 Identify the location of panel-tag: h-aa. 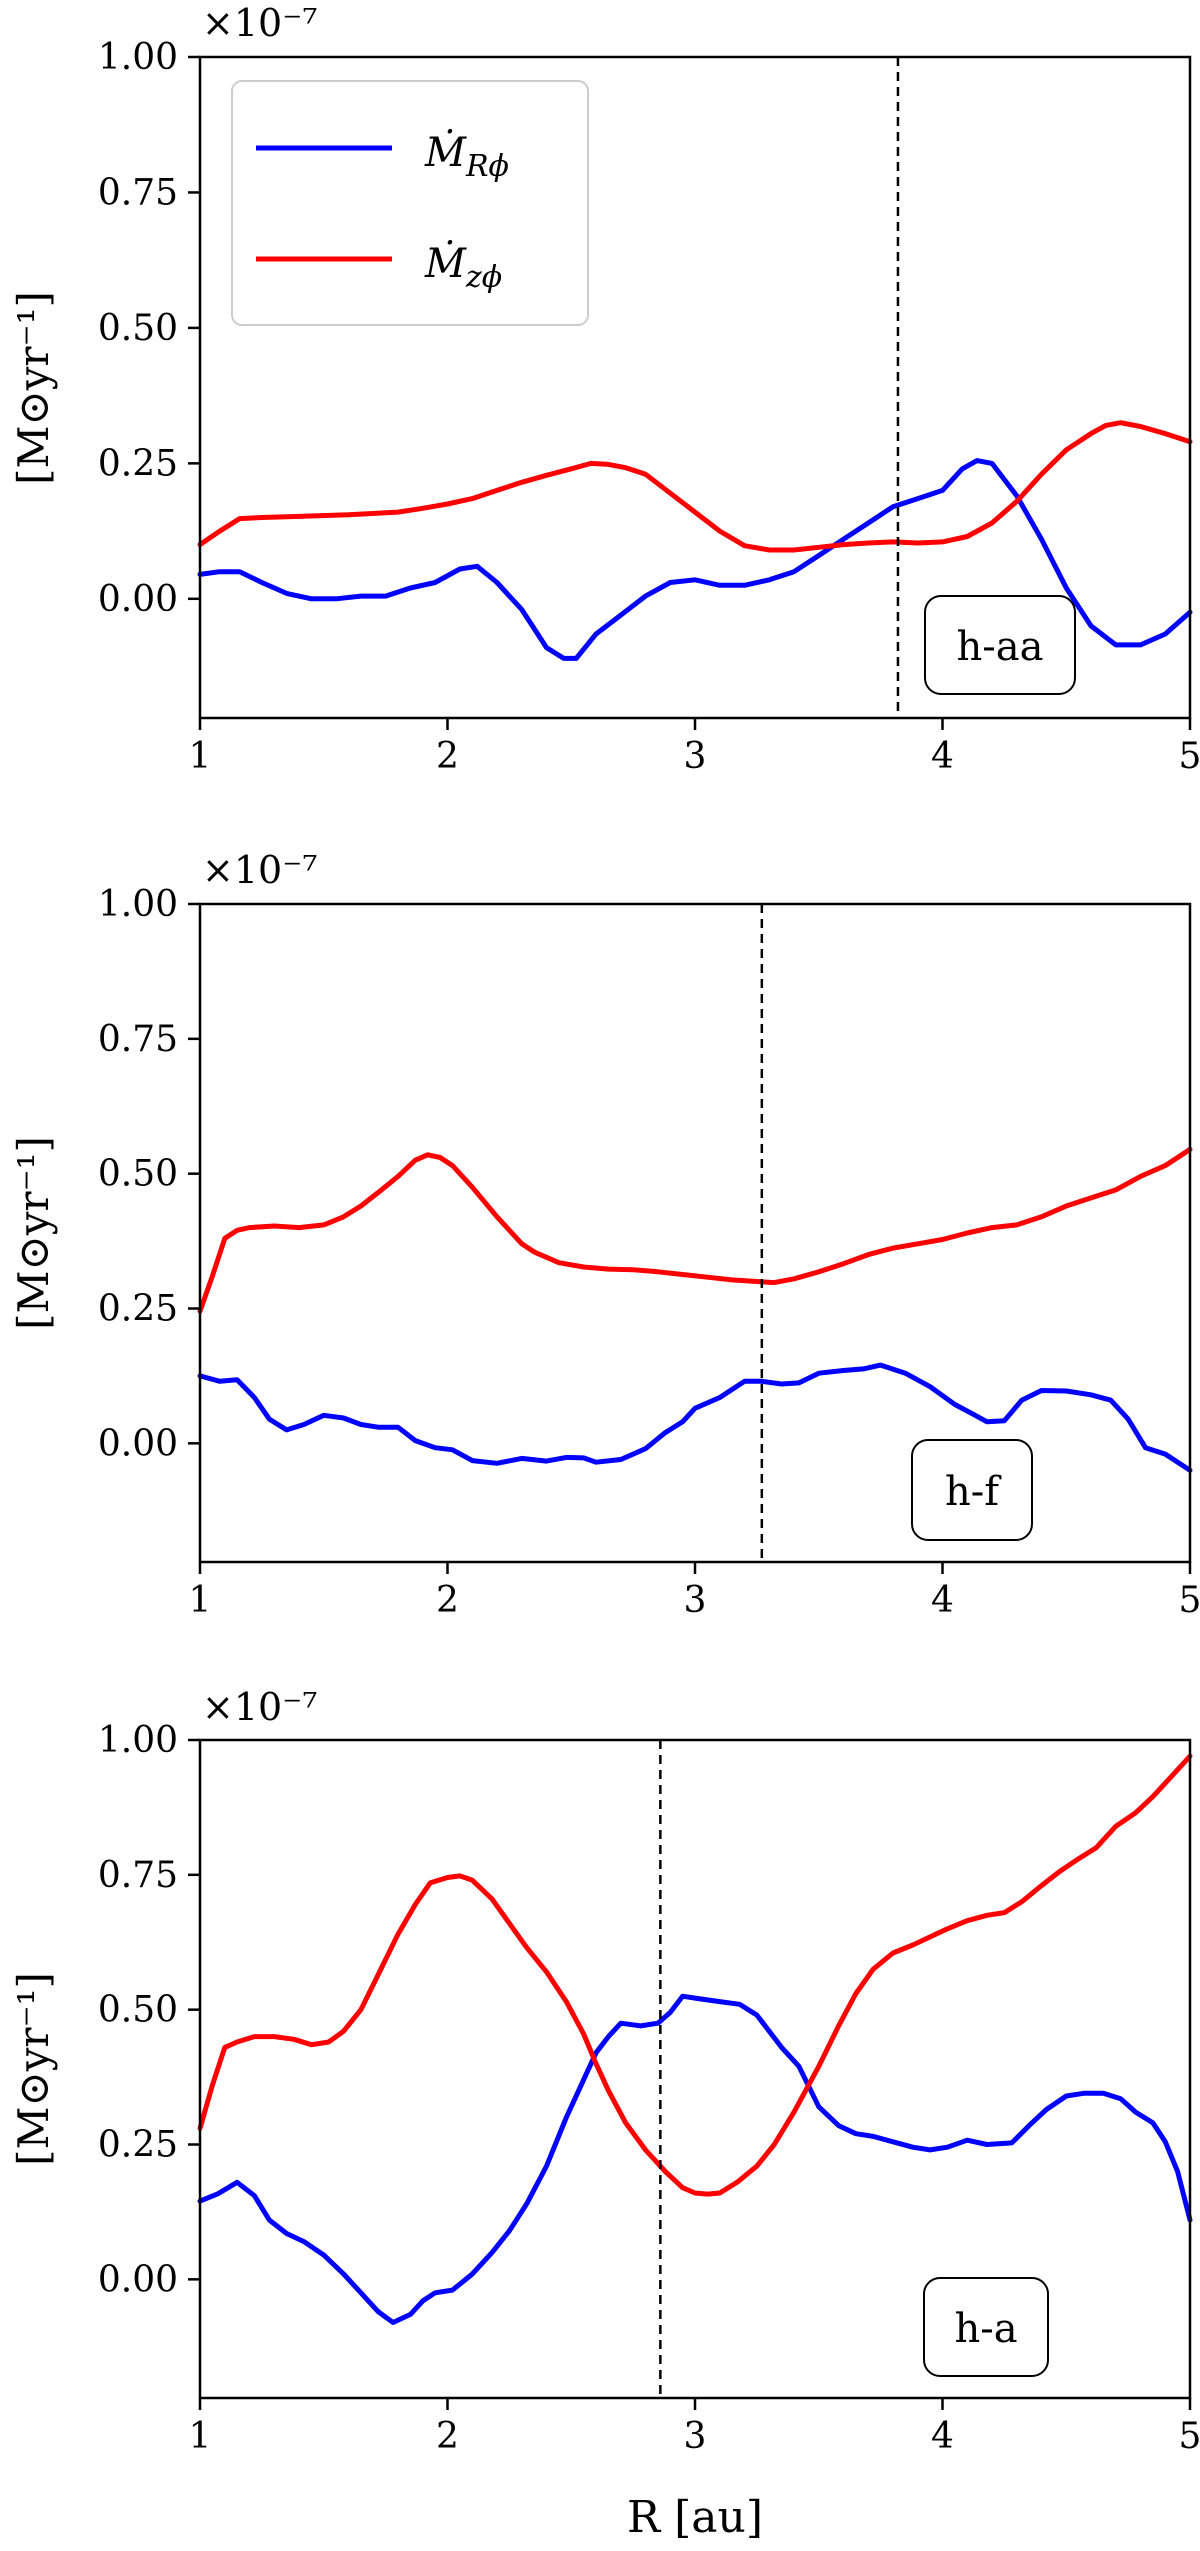
(1000, 645).